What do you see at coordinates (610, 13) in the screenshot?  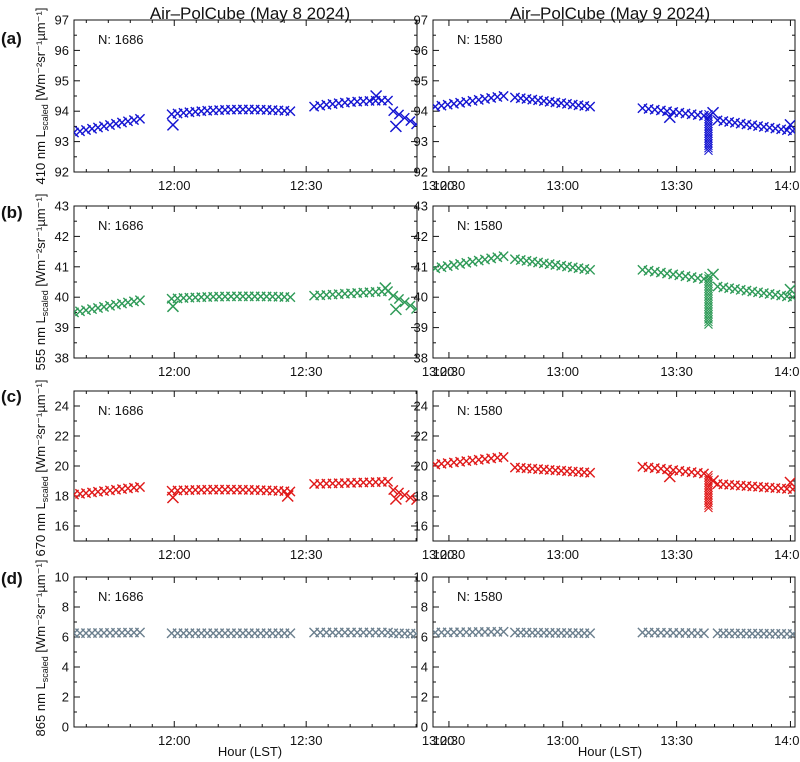 I see `column-title-right: Air–PolCube (May 9 2024)` at bounding box center [610, 13].